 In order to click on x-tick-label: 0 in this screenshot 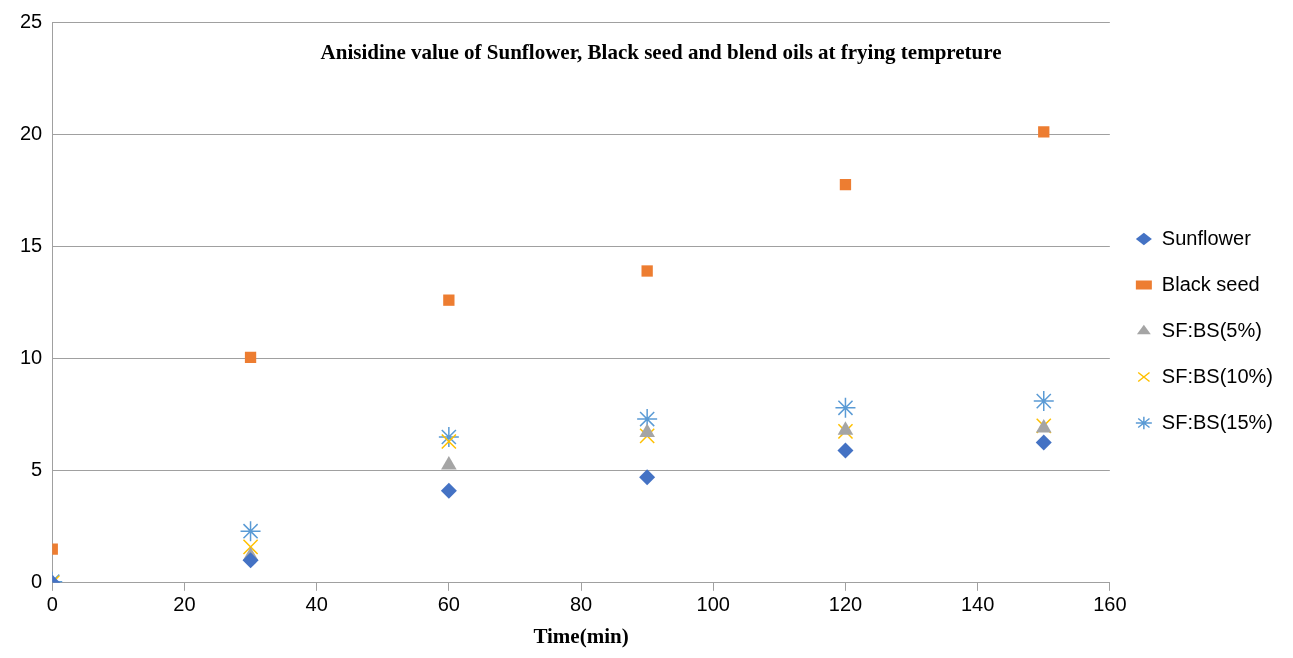, I will do `click(52, 604)`.